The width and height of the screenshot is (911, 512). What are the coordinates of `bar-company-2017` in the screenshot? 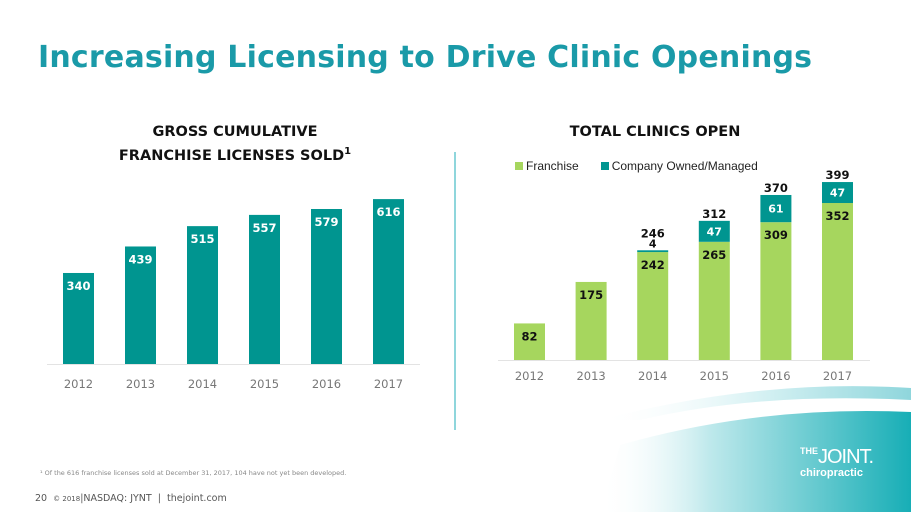 It's located at (837, 193).